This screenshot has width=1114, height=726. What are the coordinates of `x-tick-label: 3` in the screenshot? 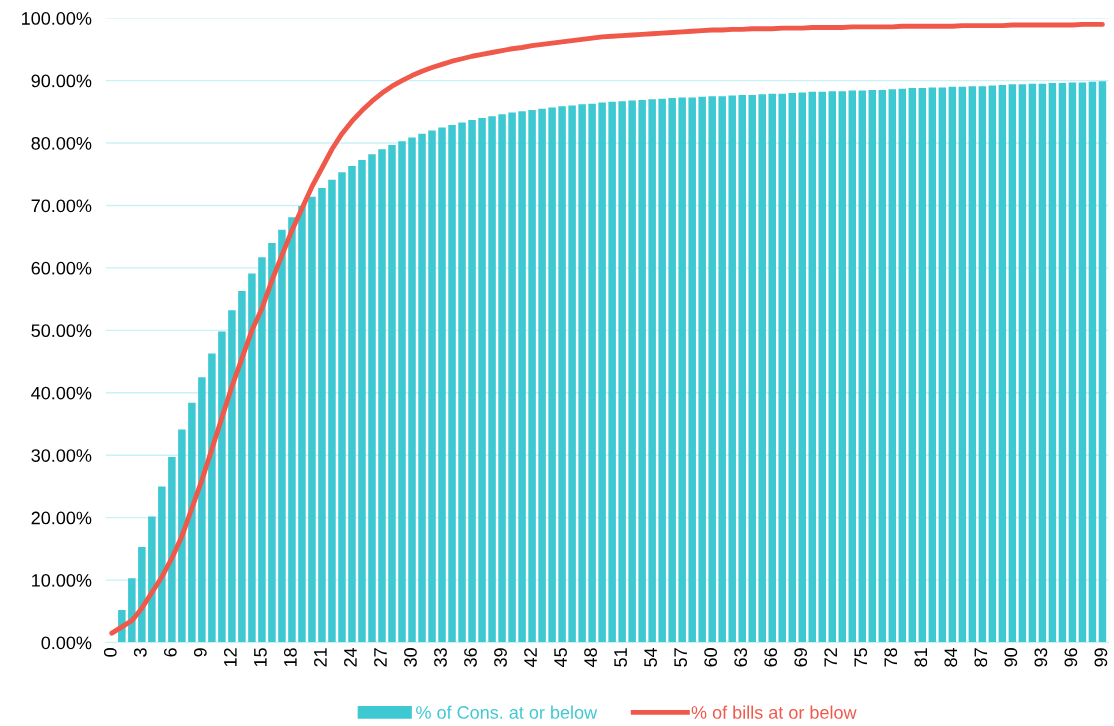 It's located at (140, 652).